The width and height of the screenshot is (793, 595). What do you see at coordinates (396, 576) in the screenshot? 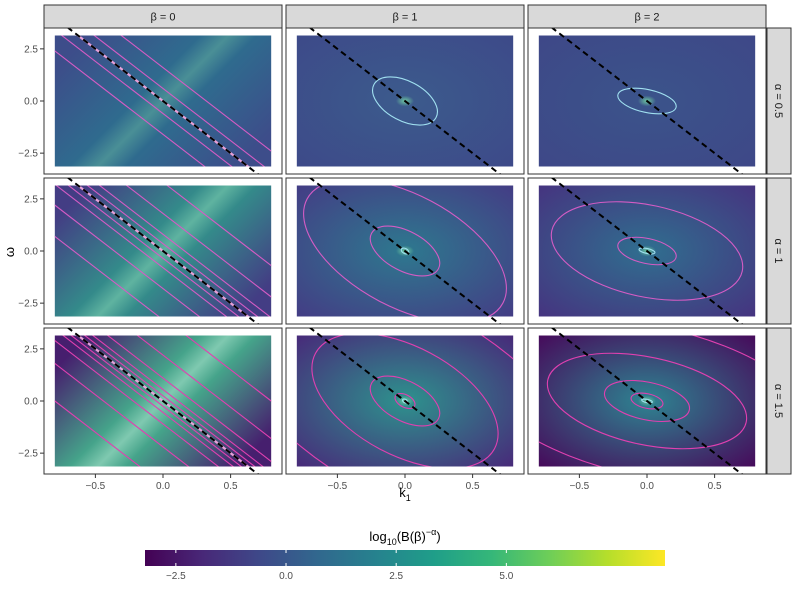
I see `colorbar-tick-label: 2.5` at bounding box center [396, 576].